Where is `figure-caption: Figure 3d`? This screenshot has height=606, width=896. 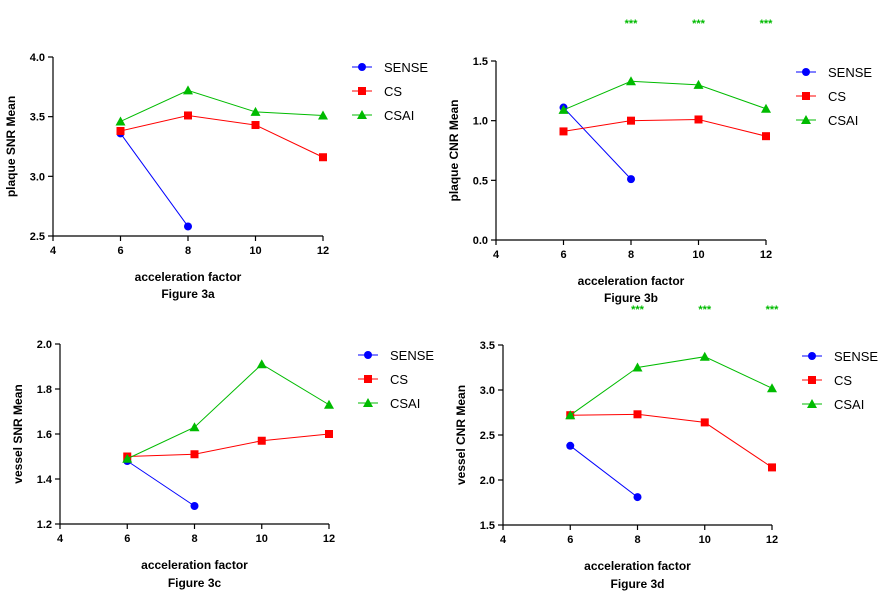 figure-caption: Figure 3d is located at coordinates (637, 584).